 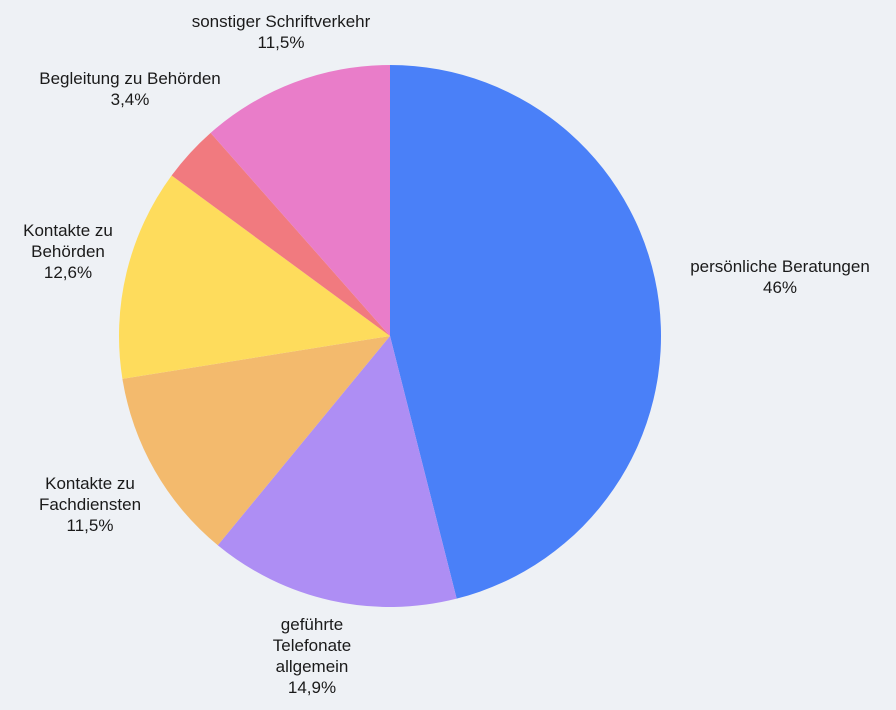 What do you see at coordinates (780, 266) in the screenshot?
I see `slice-name-line: persönliche Beratungen` at bounding box center [780, 266].